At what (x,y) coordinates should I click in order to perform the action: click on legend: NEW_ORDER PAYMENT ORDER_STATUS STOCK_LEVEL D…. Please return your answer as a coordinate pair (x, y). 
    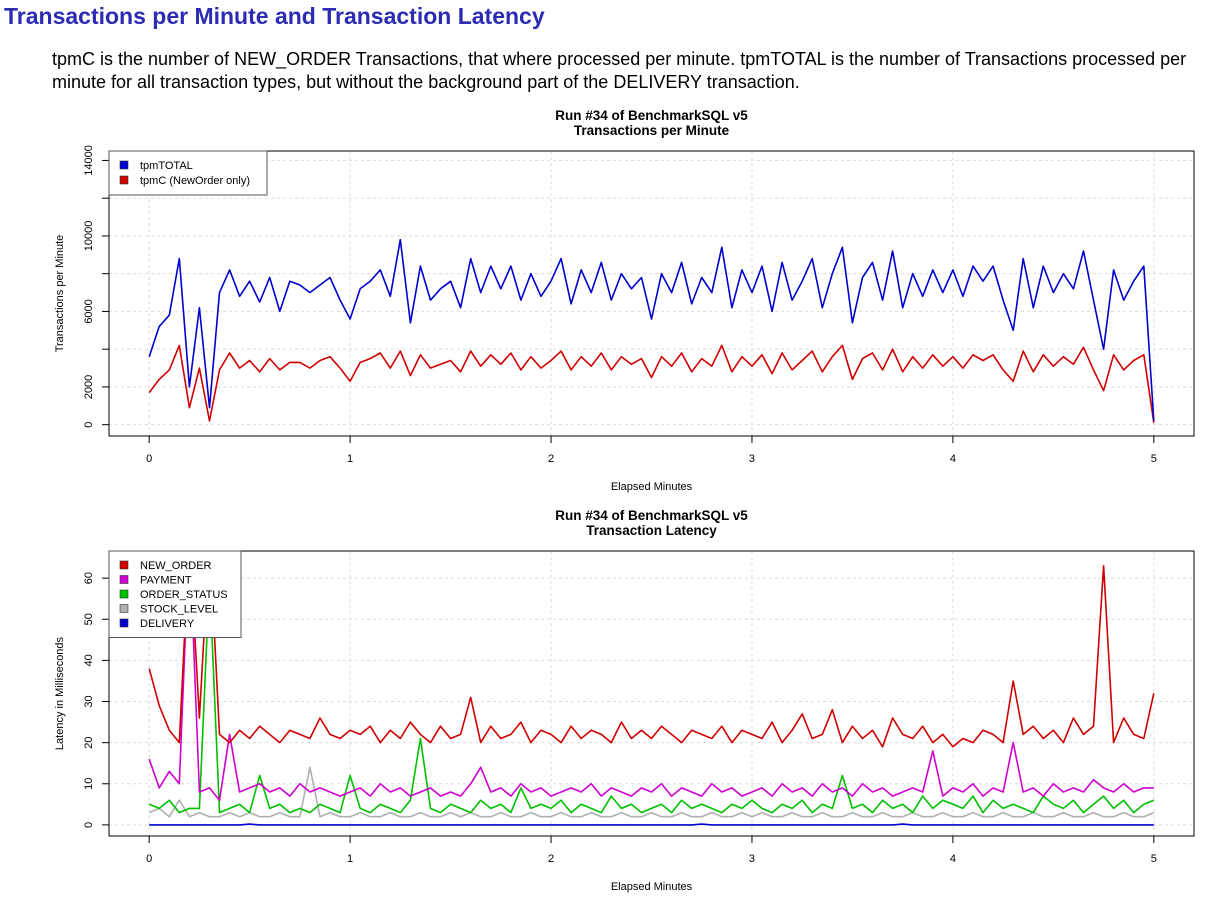
    Looking at the image, I should click on (175, 594).